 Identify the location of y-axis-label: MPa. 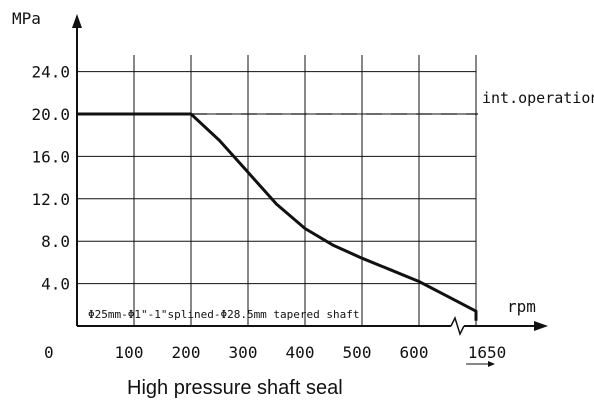
(26, 18).